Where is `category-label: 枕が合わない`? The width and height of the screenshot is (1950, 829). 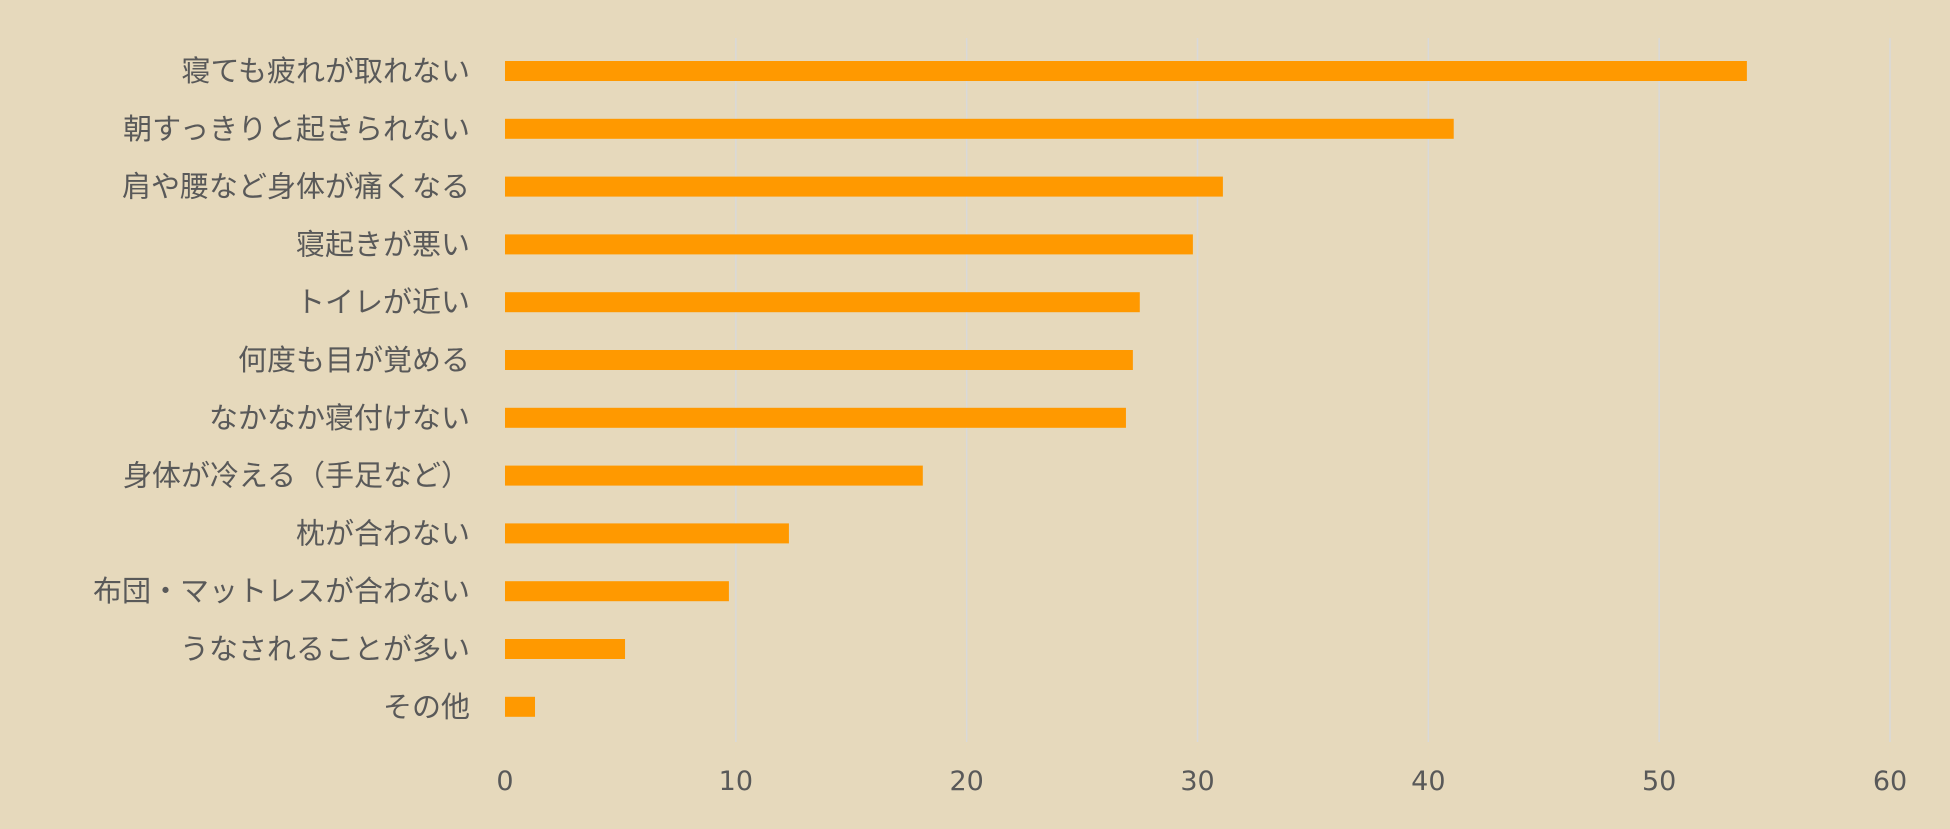 category-label: 枕が合わない is located at coordinates (383, 533).